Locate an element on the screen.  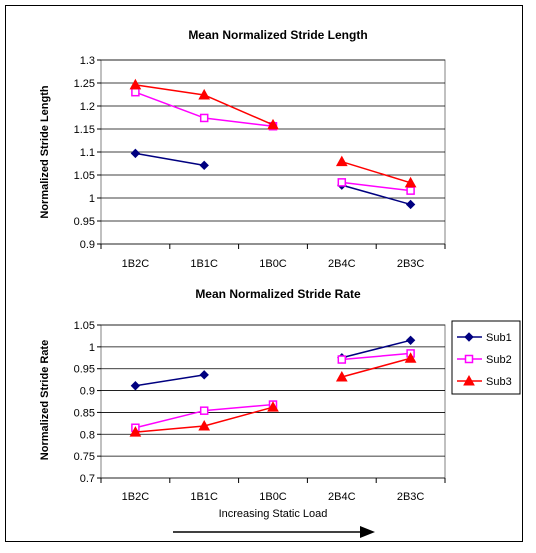
legend-label-sub3: Sub3 is located at coordinates (499, 382).